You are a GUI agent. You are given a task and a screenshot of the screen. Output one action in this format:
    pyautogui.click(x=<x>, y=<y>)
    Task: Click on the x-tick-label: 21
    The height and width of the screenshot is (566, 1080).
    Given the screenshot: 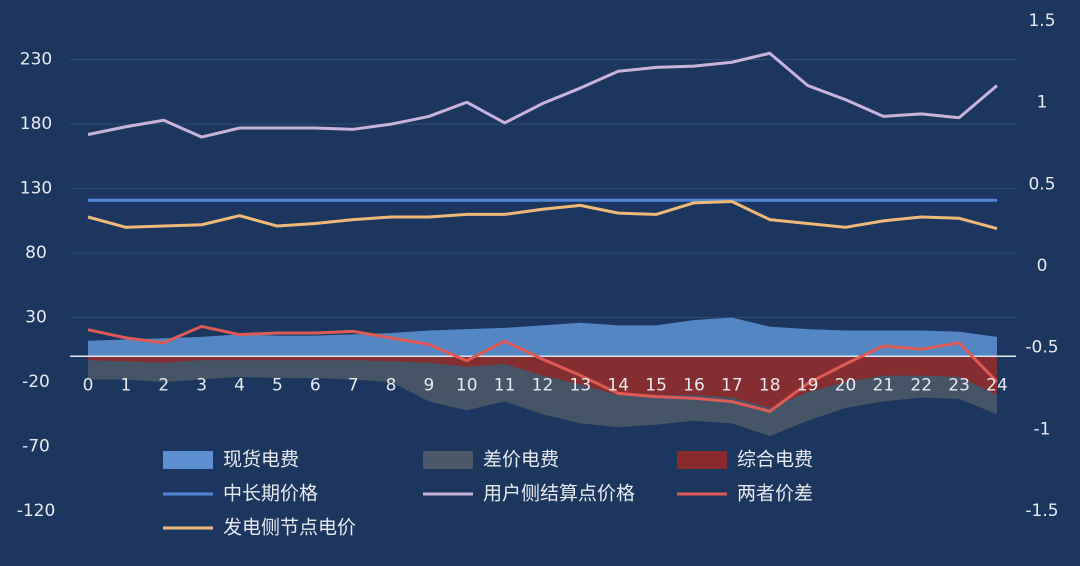 What is the action you would take?
    pyautogui.click(x=884, y=385)
    